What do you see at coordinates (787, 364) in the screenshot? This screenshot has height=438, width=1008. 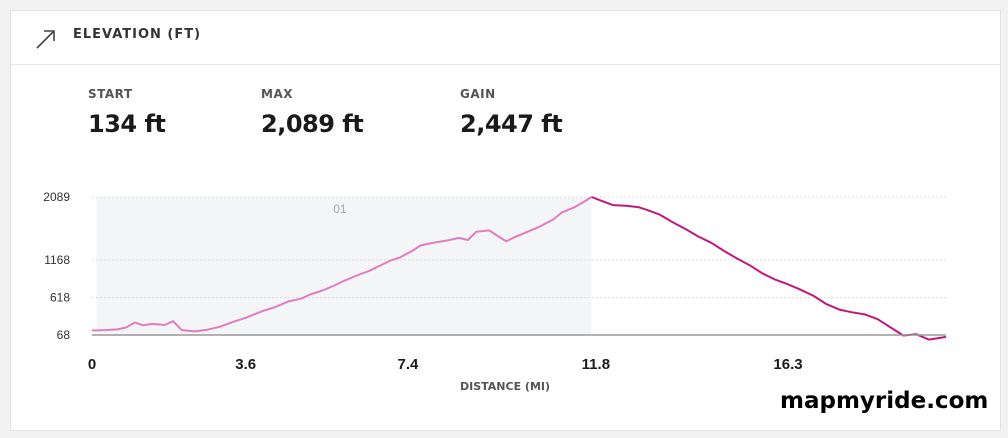 I see `x-tick-label: 16.3` at bounding box center [787, 364].